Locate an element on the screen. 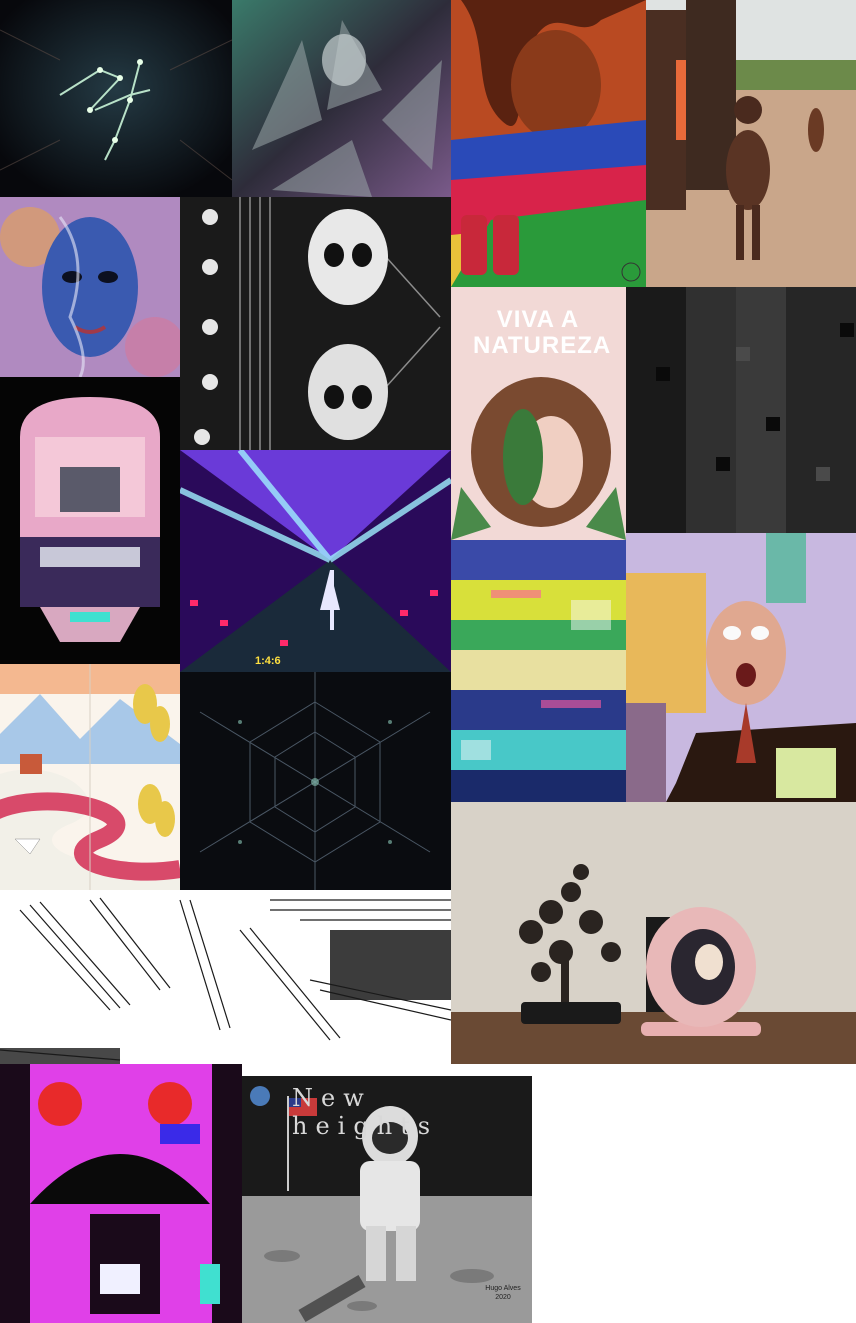 This screenshot has height=1323, width=856. poster-title: VIVA A NATUREZA is located at coordinates (542, 332).